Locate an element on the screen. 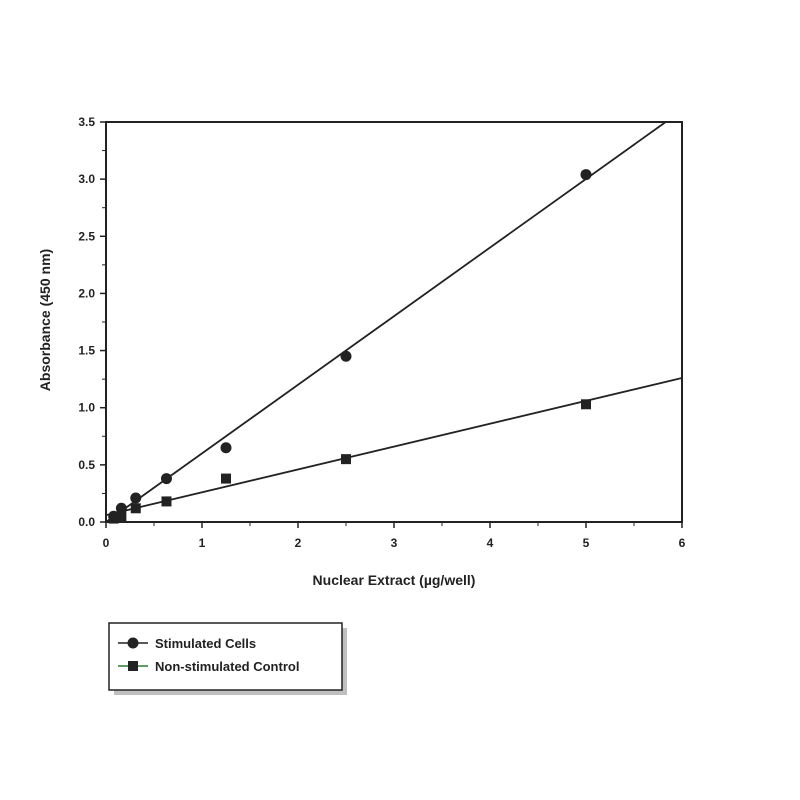 This screenshot has width=800, height=800. x-tick-label: 3 is located at coordinates (394, 543).